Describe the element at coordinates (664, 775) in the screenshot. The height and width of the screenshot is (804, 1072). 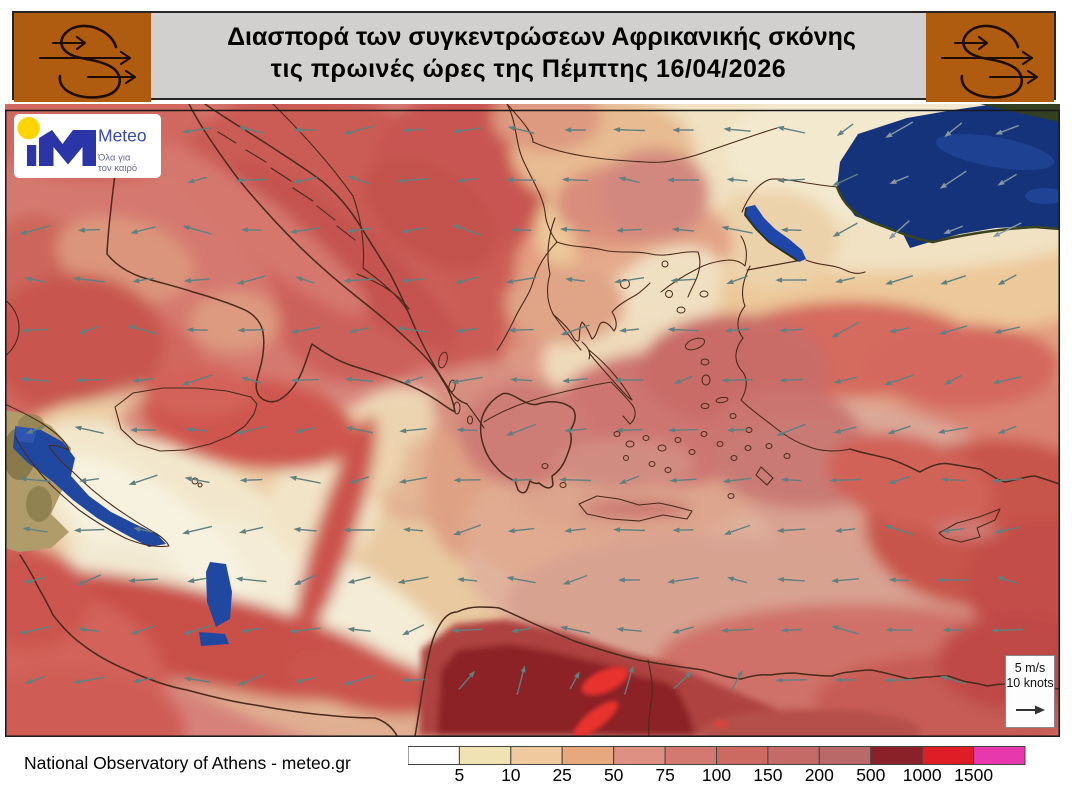
I see `svg-text: 75` at that location.